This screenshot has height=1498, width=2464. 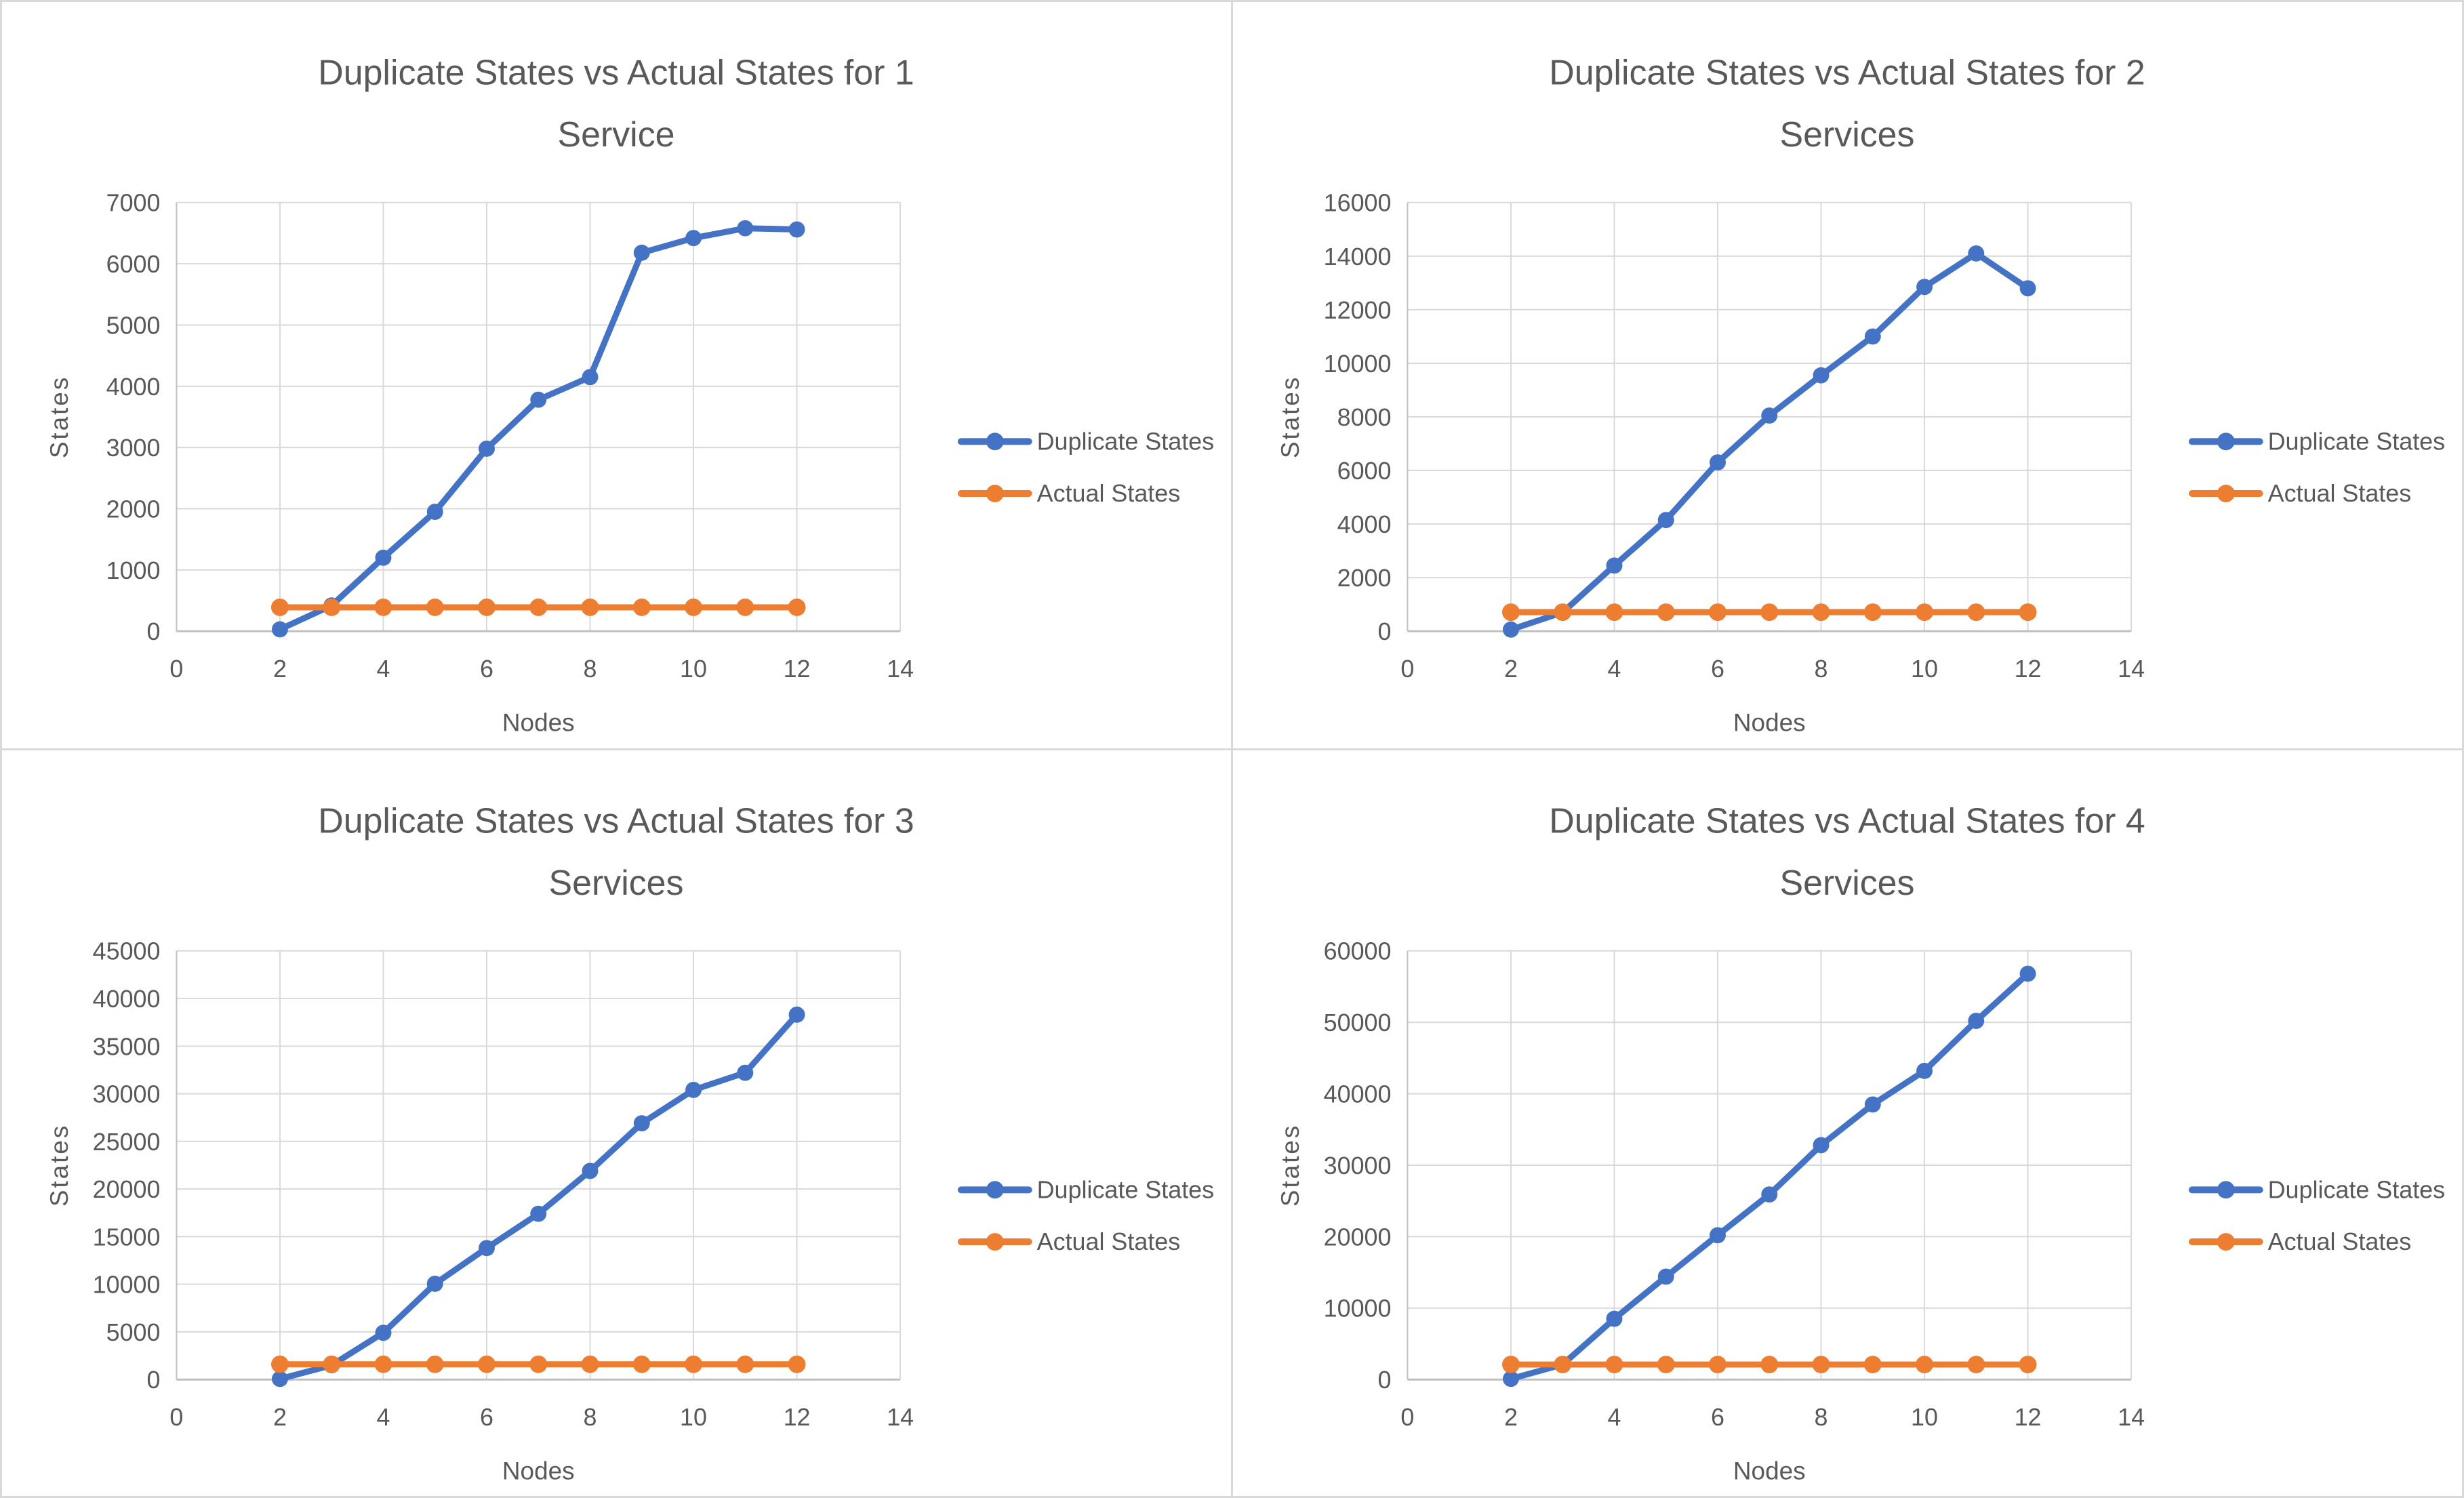 What do you see at coordinates (1847, 72) in the screenshot?
I see `chart-title-line-1: Duplicate States vs Actual States for 2` at bounding box center [1847, 72].